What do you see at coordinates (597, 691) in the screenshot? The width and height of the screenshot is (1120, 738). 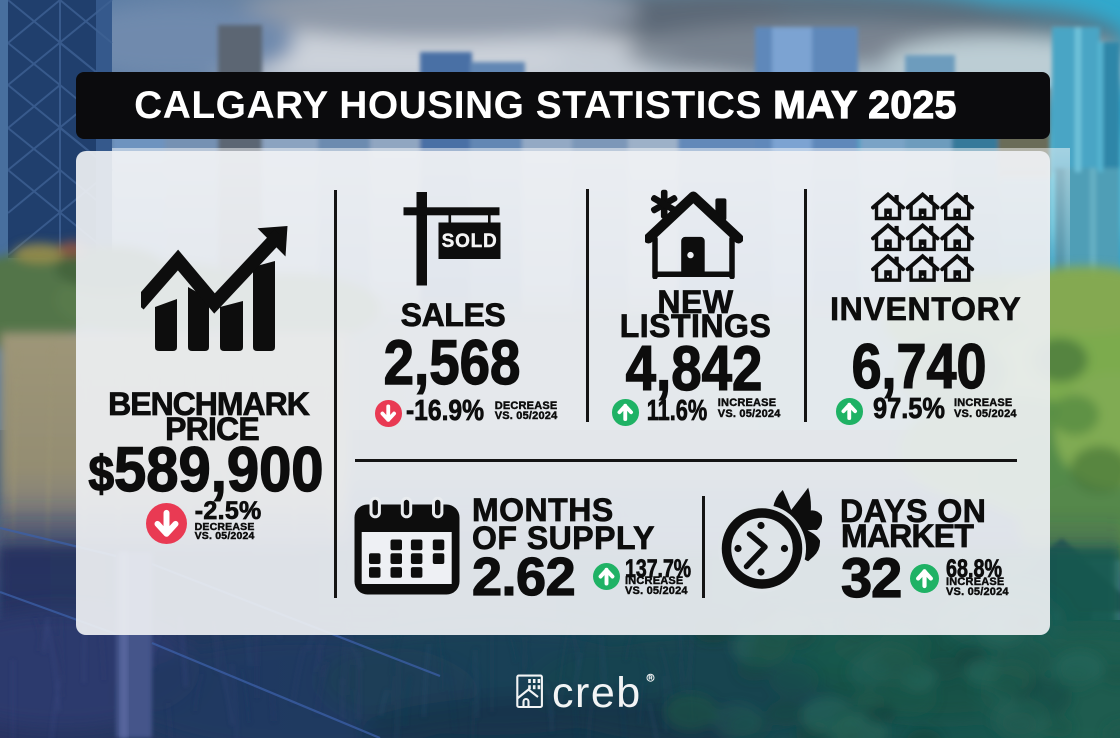 I see `svg-text: creb` at bounding box center [597, 691].